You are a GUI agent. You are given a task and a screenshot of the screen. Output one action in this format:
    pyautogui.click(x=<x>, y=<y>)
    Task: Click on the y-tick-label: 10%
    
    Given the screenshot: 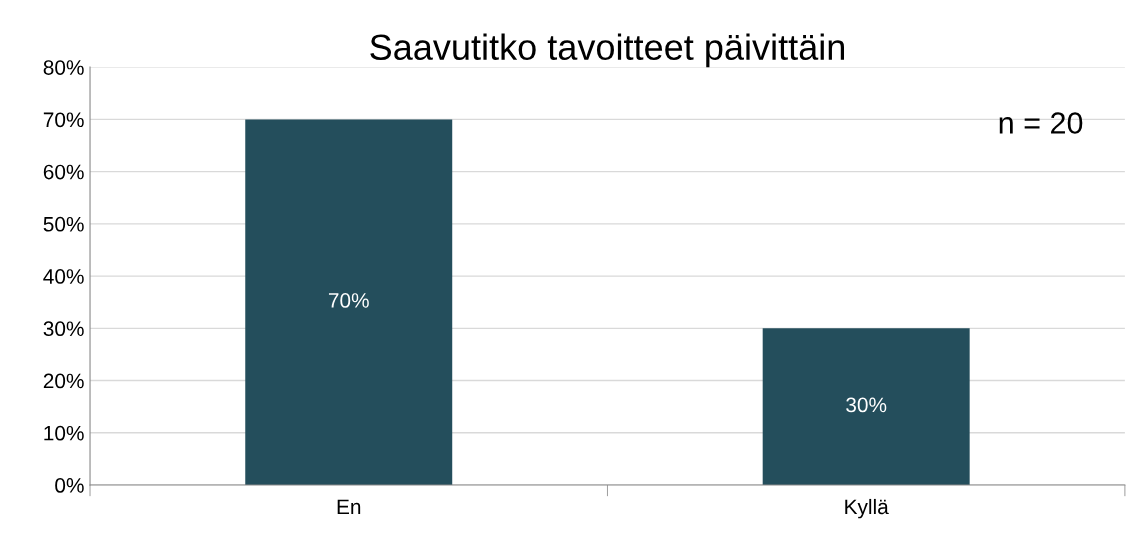 What is the action you would take?
    pyautogui.click(x=64, y=433)
    